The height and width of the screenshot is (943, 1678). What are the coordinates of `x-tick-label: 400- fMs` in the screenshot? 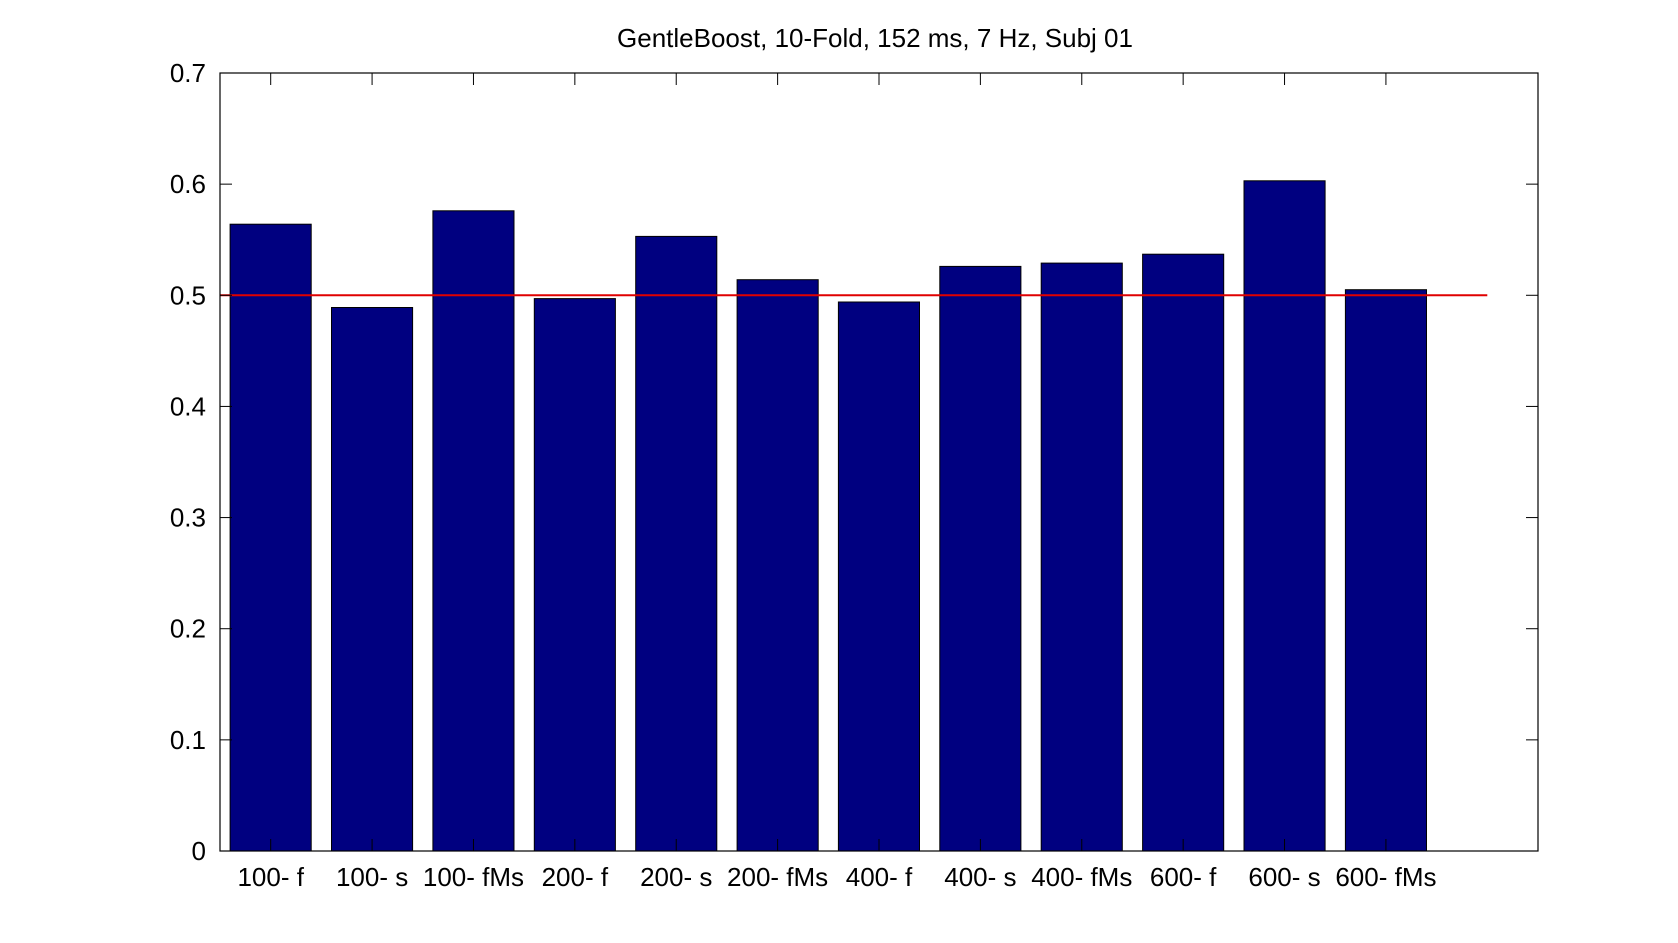 It's located at (1081, 877).